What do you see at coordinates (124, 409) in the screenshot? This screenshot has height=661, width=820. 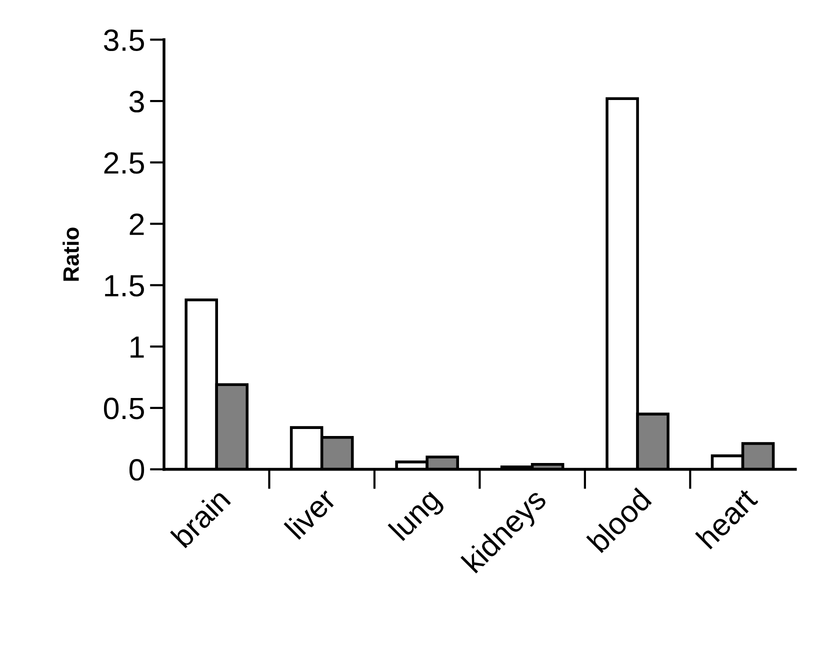 I see `y-tick-label: 0.5` at bounding box center [124, 409].